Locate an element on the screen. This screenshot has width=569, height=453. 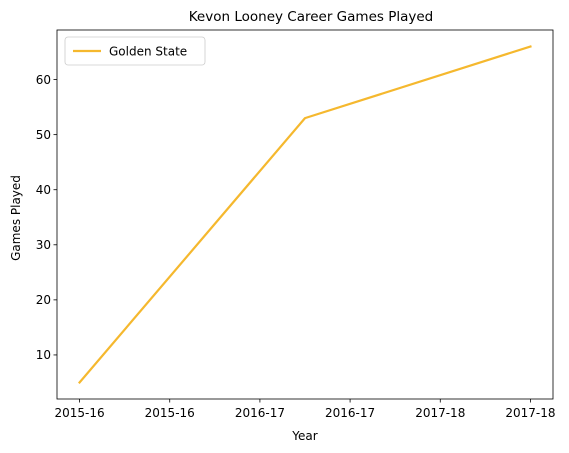
y-tick-label: 20 is located at coordinates (43, 300).